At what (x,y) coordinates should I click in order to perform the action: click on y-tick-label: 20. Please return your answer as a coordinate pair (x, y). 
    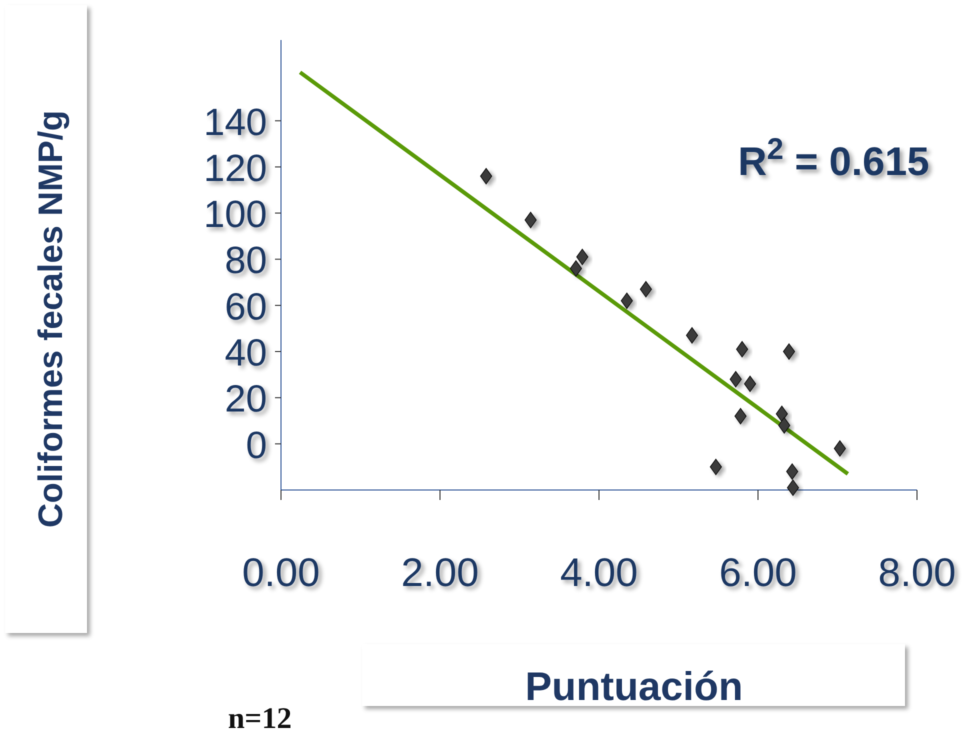
    Looking at the image, I should click on (245, 399).